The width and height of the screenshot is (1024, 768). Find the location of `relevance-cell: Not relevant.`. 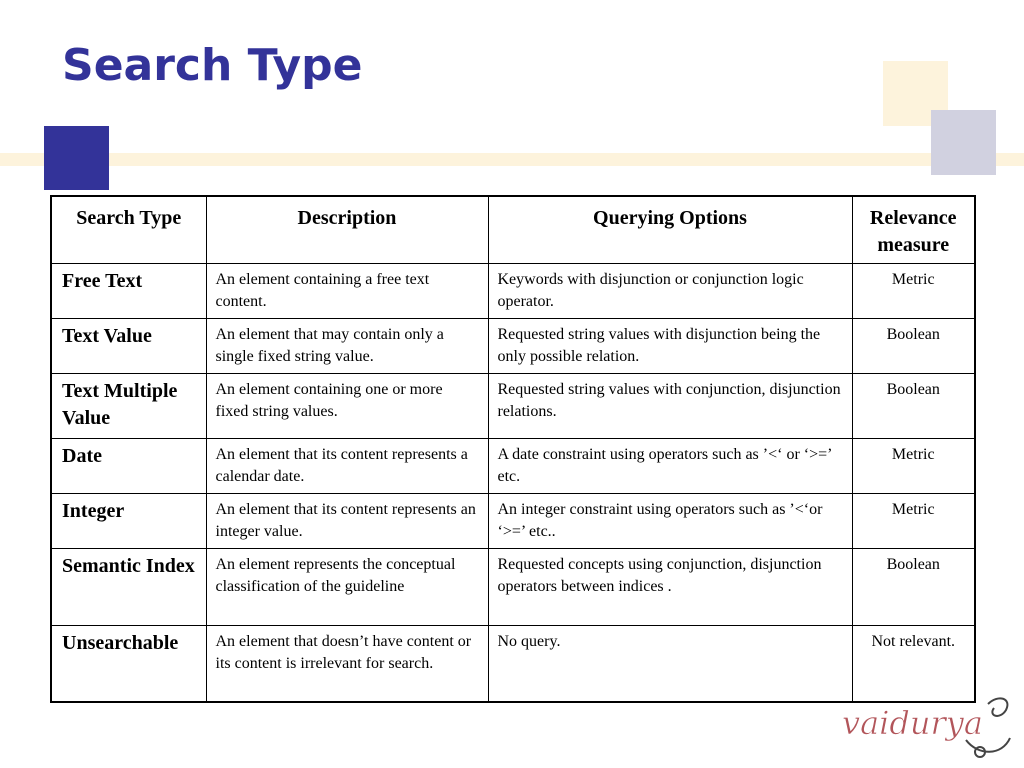

relevance-cell: Not relevant. is located at coordinates (913, 663).